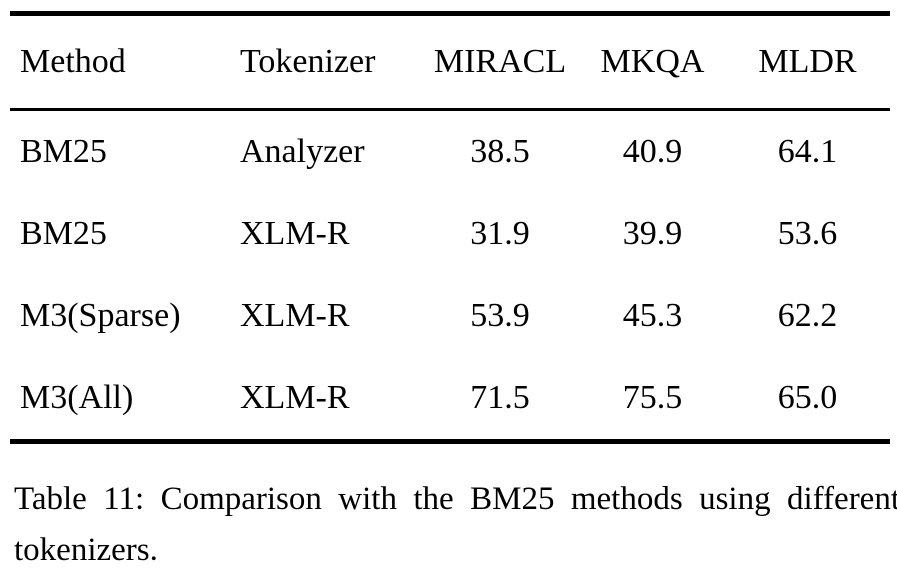  Describe the element at coordinates (807, 233) in the screenshot. I see `cell-mldr: 53.6` at that location.